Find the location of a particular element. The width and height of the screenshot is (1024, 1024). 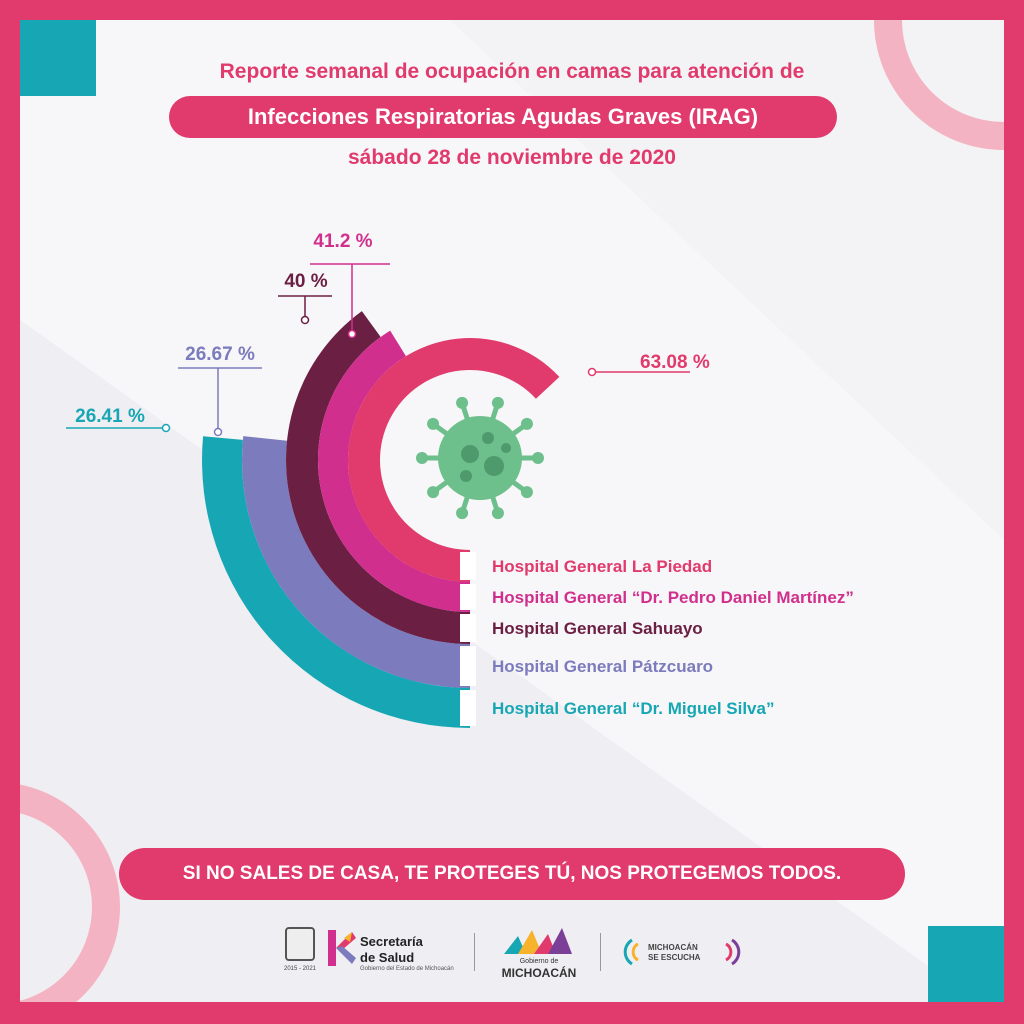

escucha-line2: SE ESCUCHA is located at coordinates (674, 957).